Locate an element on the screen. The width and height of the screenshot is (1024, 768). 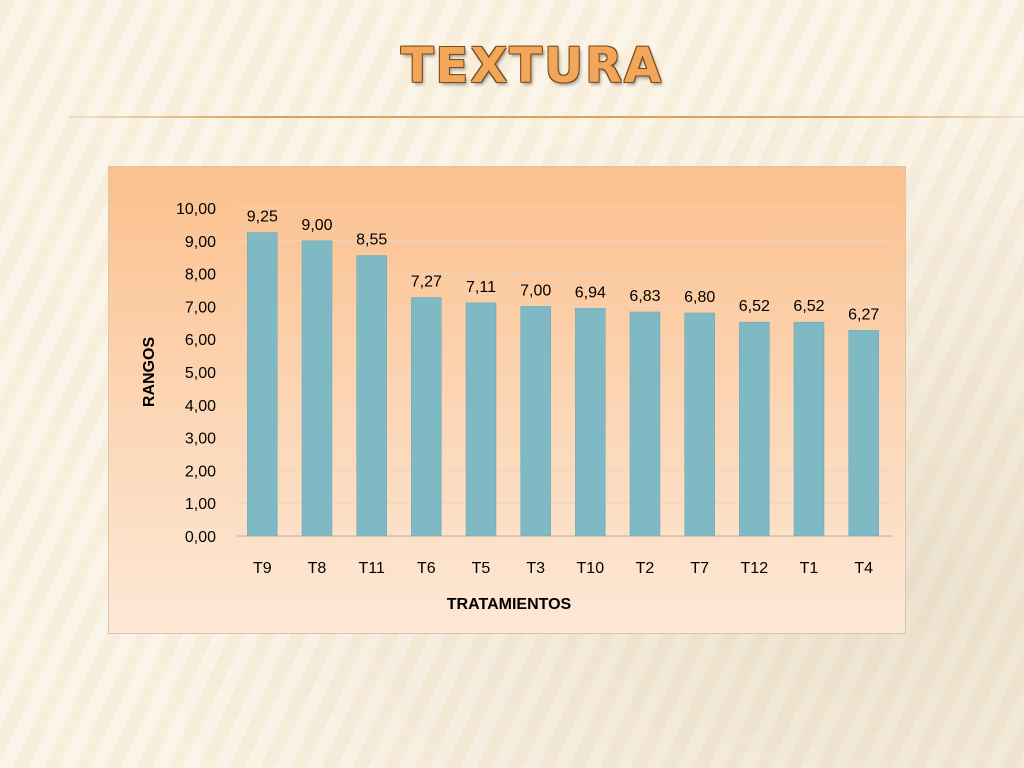
y-tick-label: 4,00 is located at coordinates (200, 406).